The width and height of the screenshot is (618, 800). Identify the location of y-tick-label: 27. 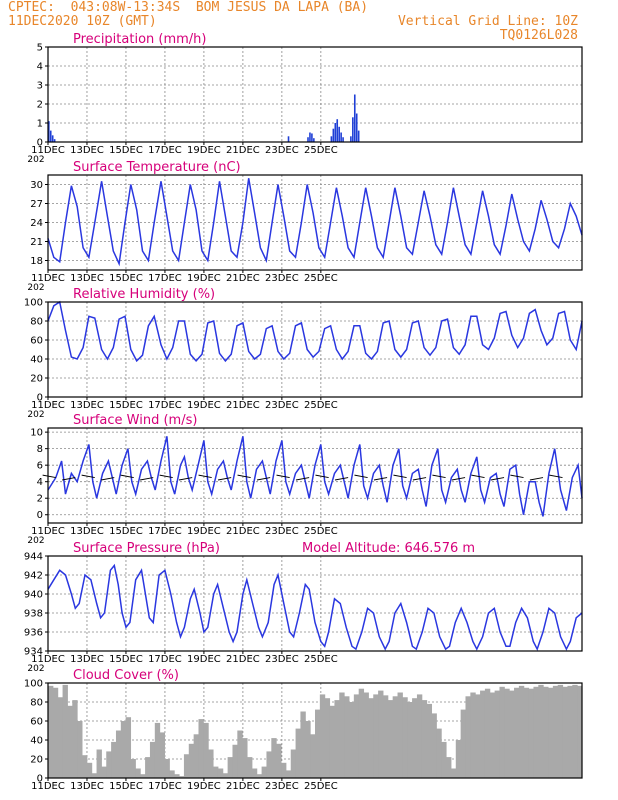
(36, 204).